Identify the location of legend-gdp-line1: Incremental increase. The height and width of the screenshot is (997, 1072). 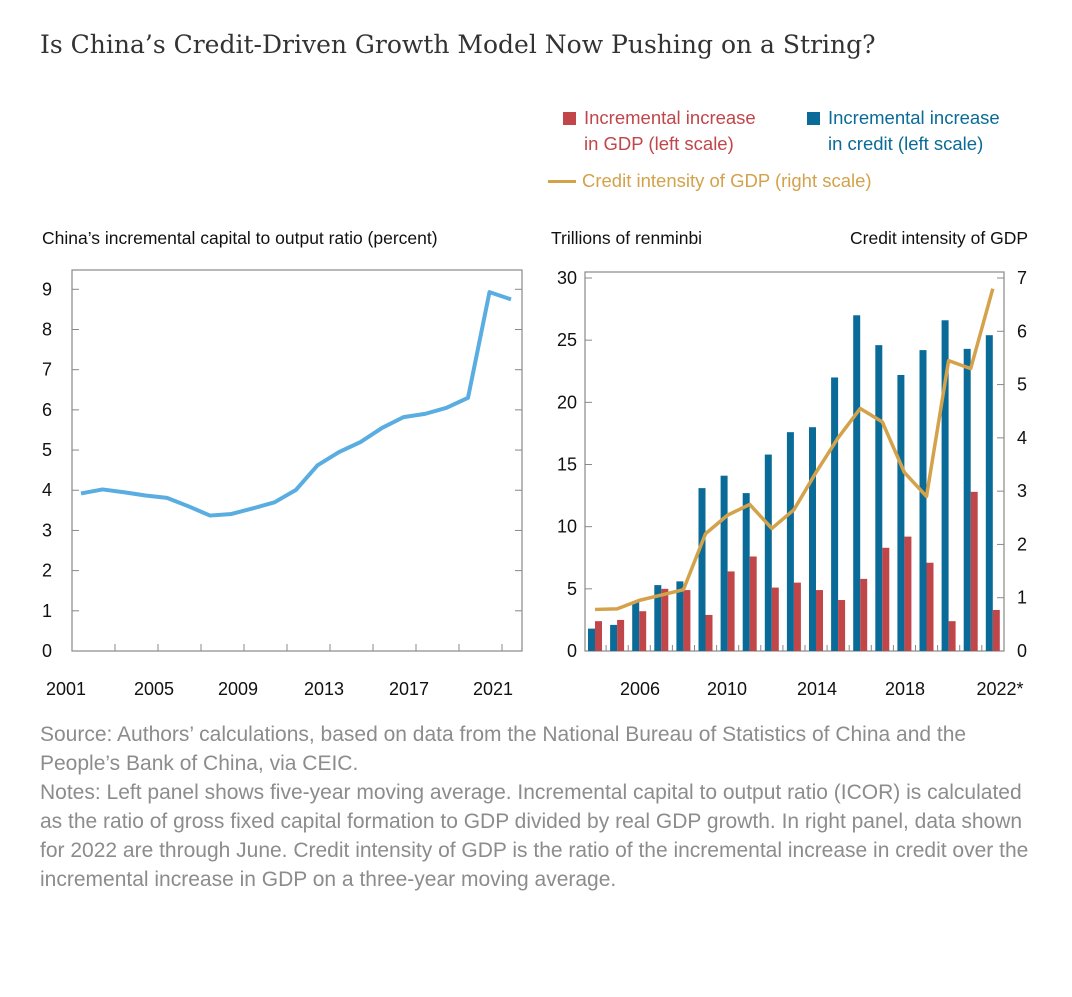
(670, 117).